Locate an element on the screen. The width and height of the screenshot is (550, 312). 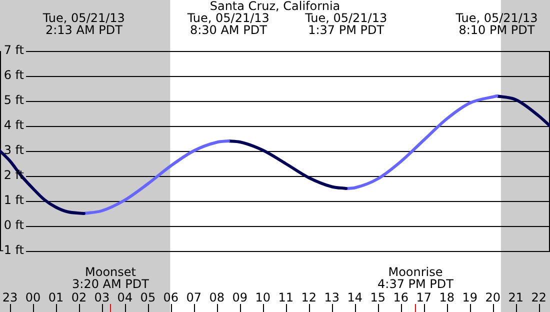
x-tick-label: 15 is located at coordinates (378, 297).